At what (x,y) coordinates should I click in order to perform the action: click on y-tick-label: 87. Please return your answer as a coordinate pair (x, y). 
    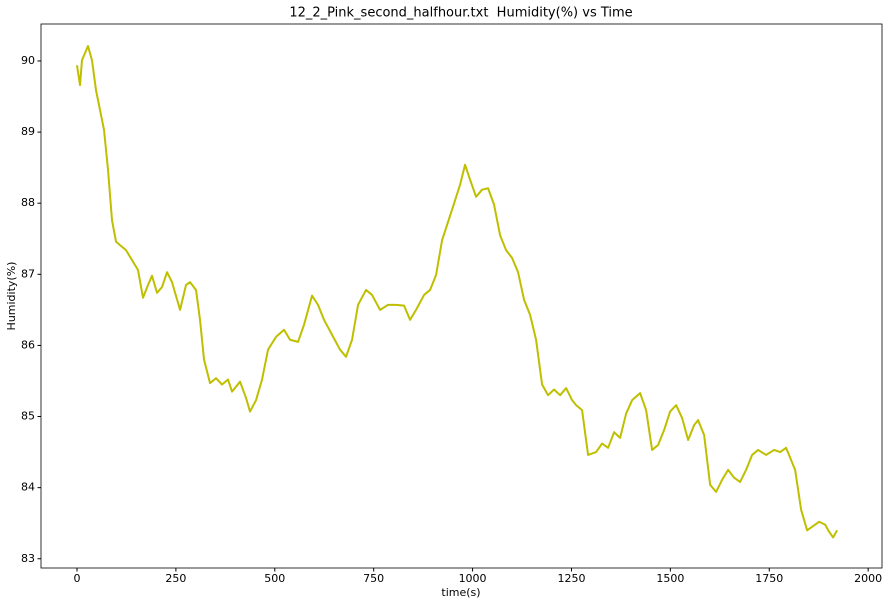
    Looking at the image, I should click on (28, 273).